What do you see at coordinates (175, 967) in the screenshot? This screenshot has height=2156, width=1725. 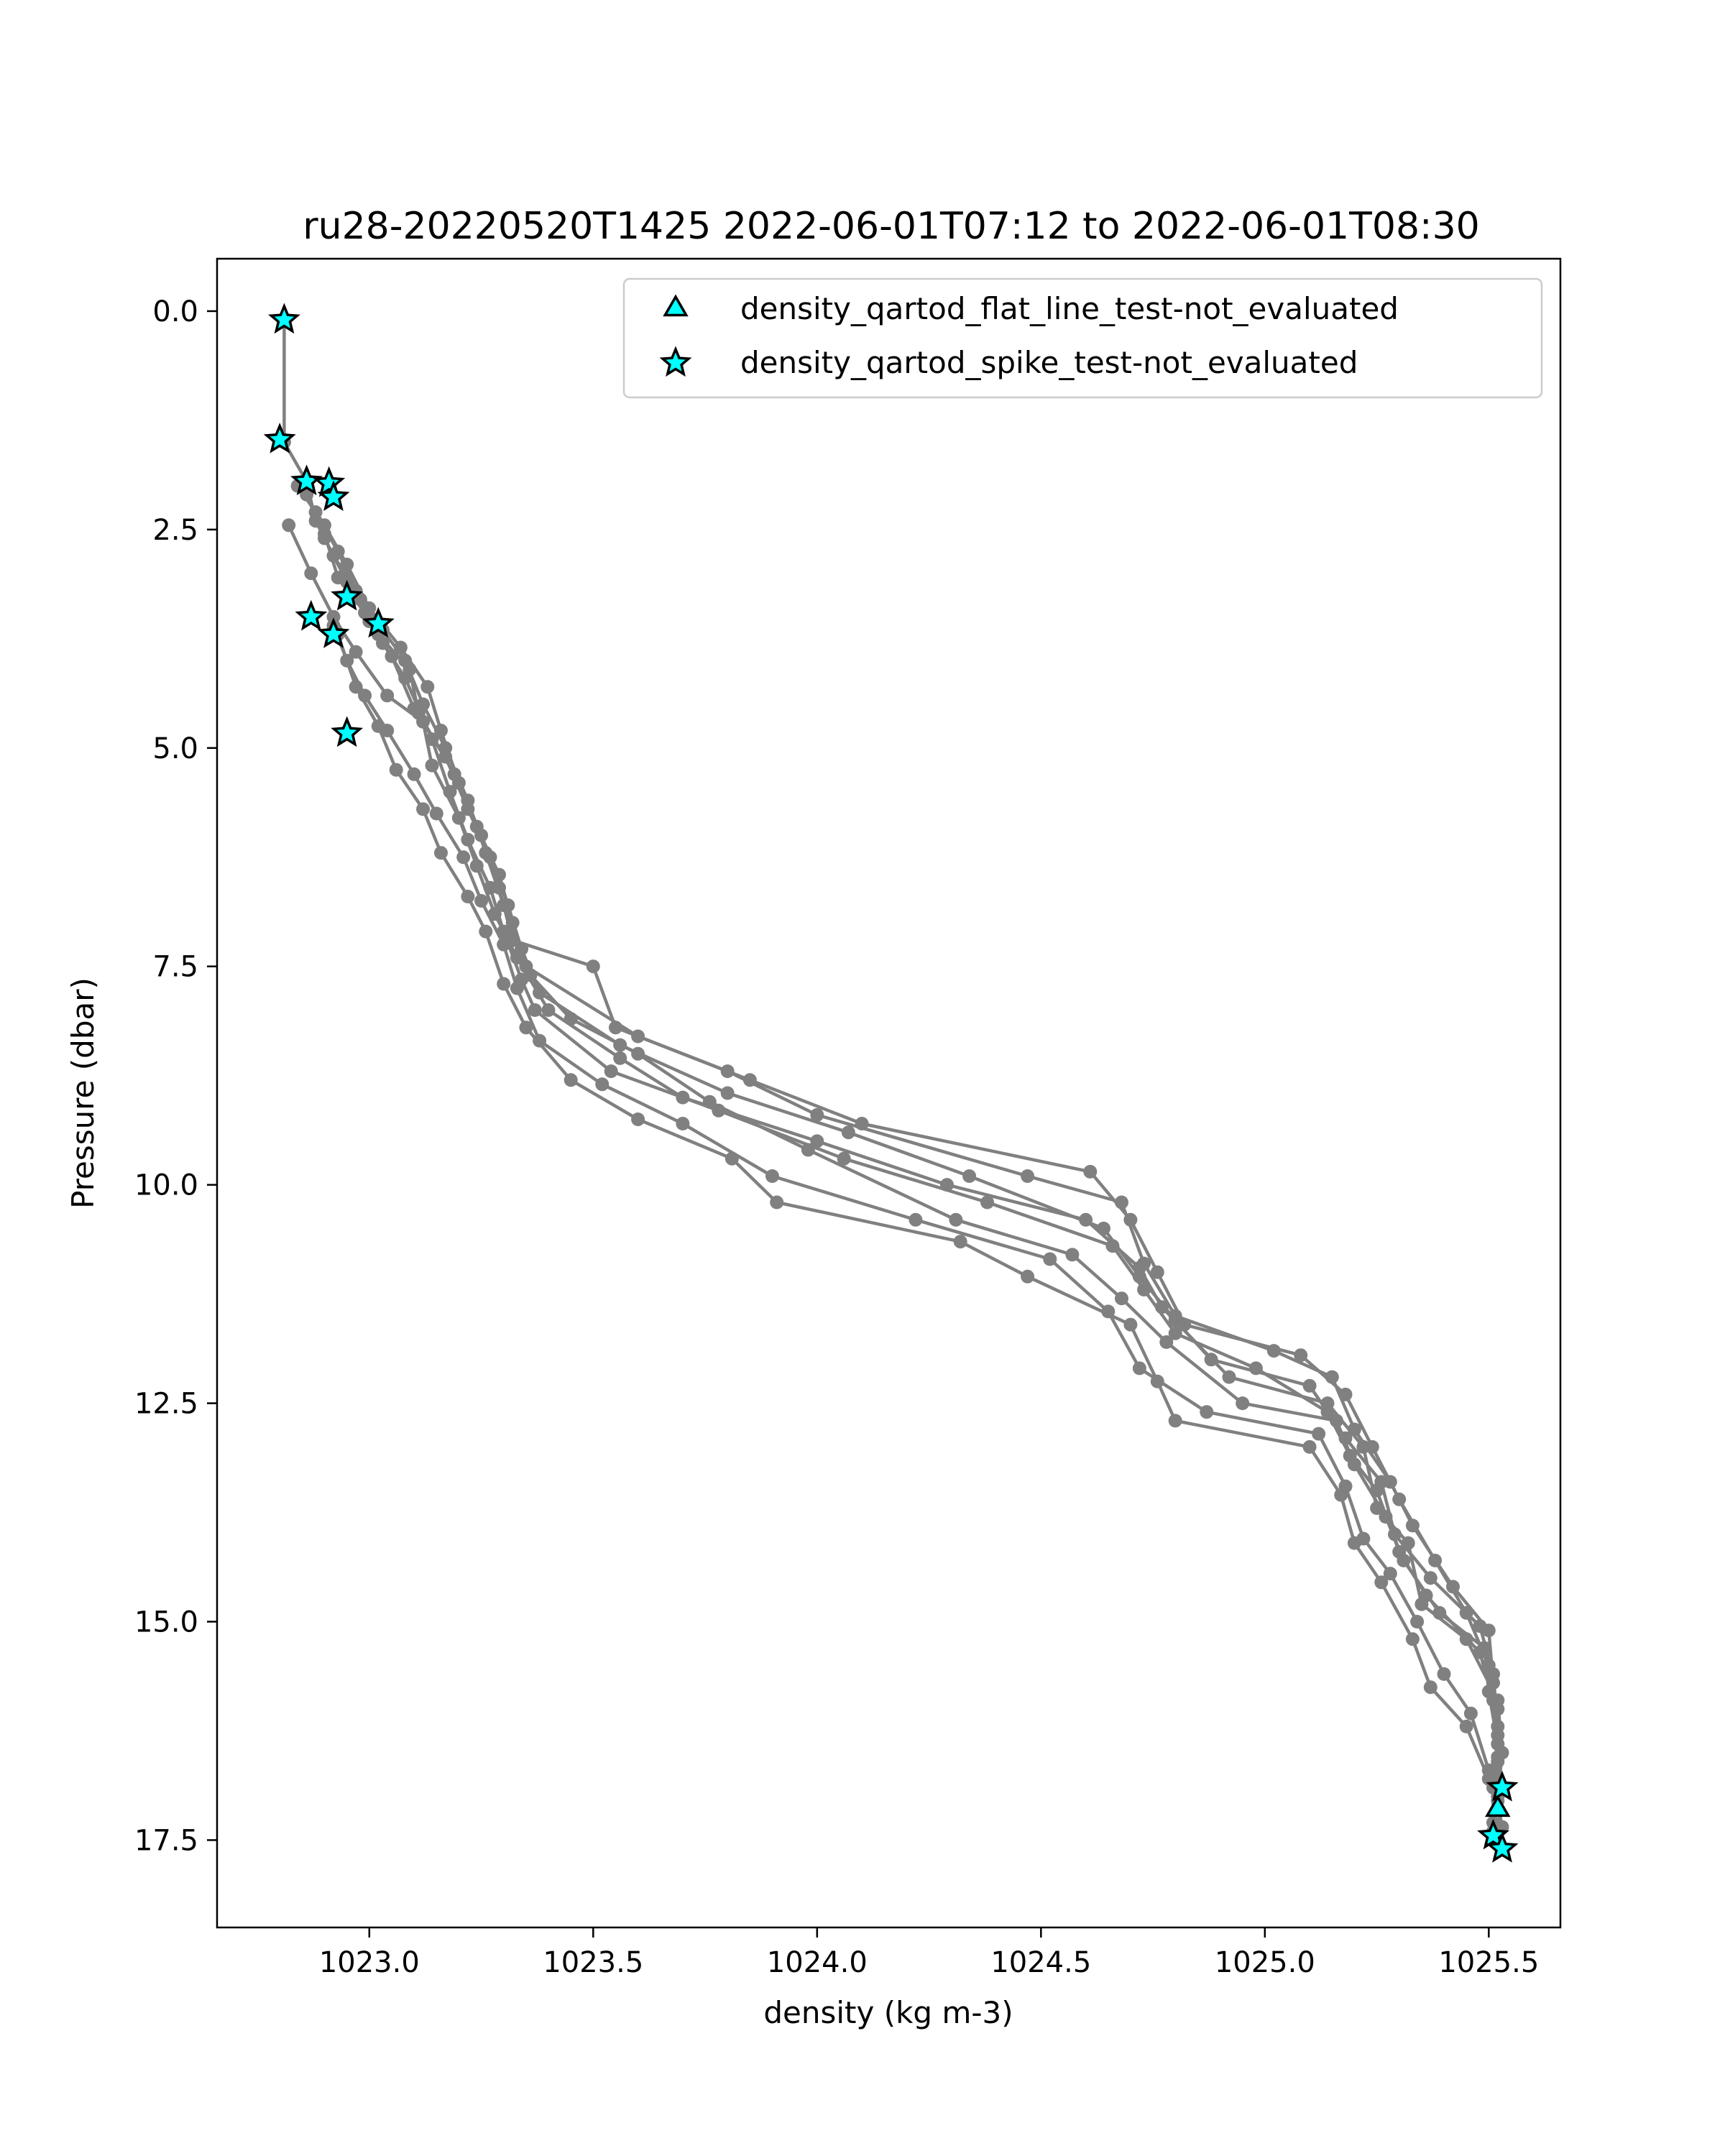 I see `y-tick-label: 7.5` at bounding box center [175, 967].